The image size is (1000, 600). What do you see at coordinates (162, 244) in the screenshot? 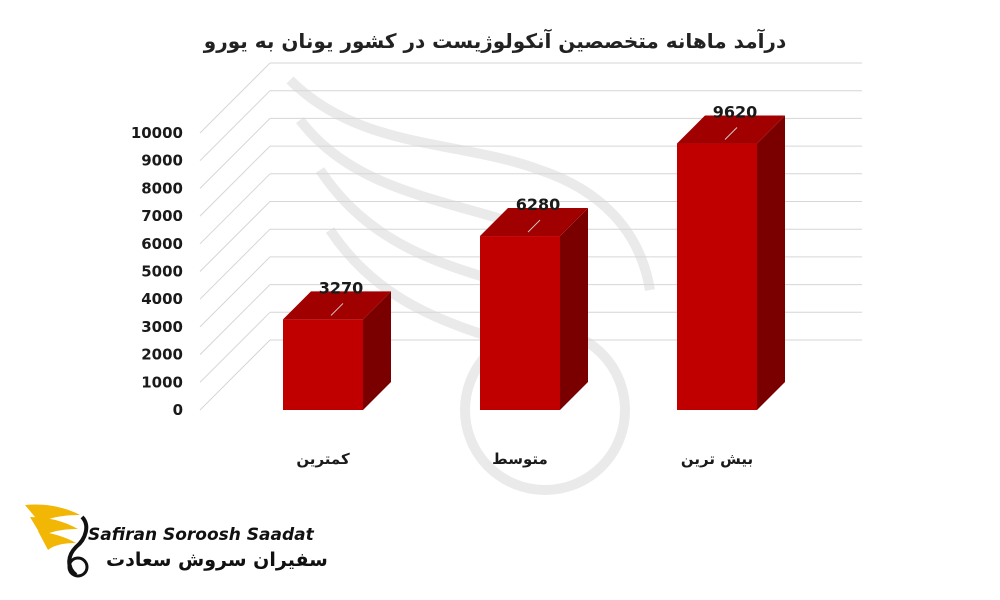
I see `y-tick-label: 6000` at bounding box center [162, 244].